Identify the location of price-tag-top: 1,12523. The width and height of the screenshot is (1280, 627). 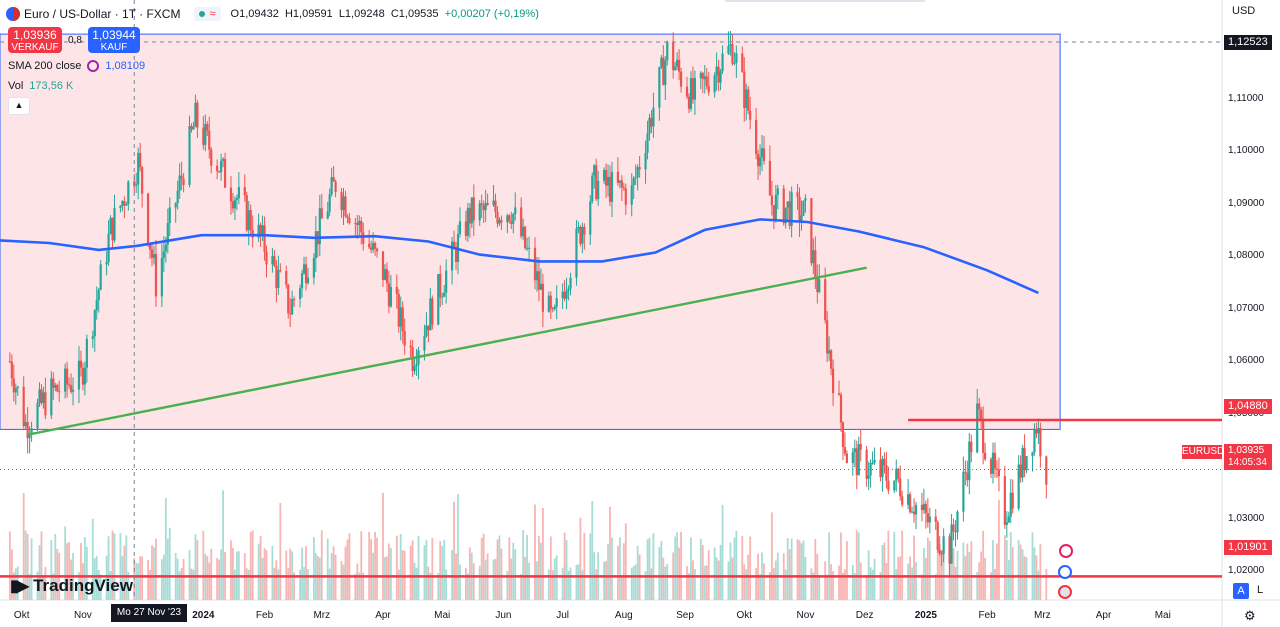
(1248, 42).